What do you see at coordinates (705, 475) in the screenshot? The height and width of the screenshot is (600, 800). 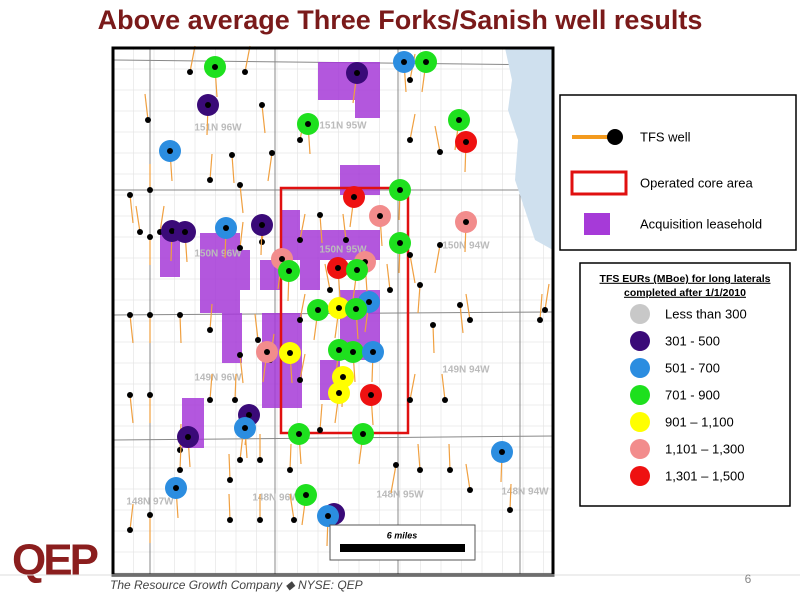 I see `eur-label: 1,301 – 1,500` at bounding box center [705, 475].